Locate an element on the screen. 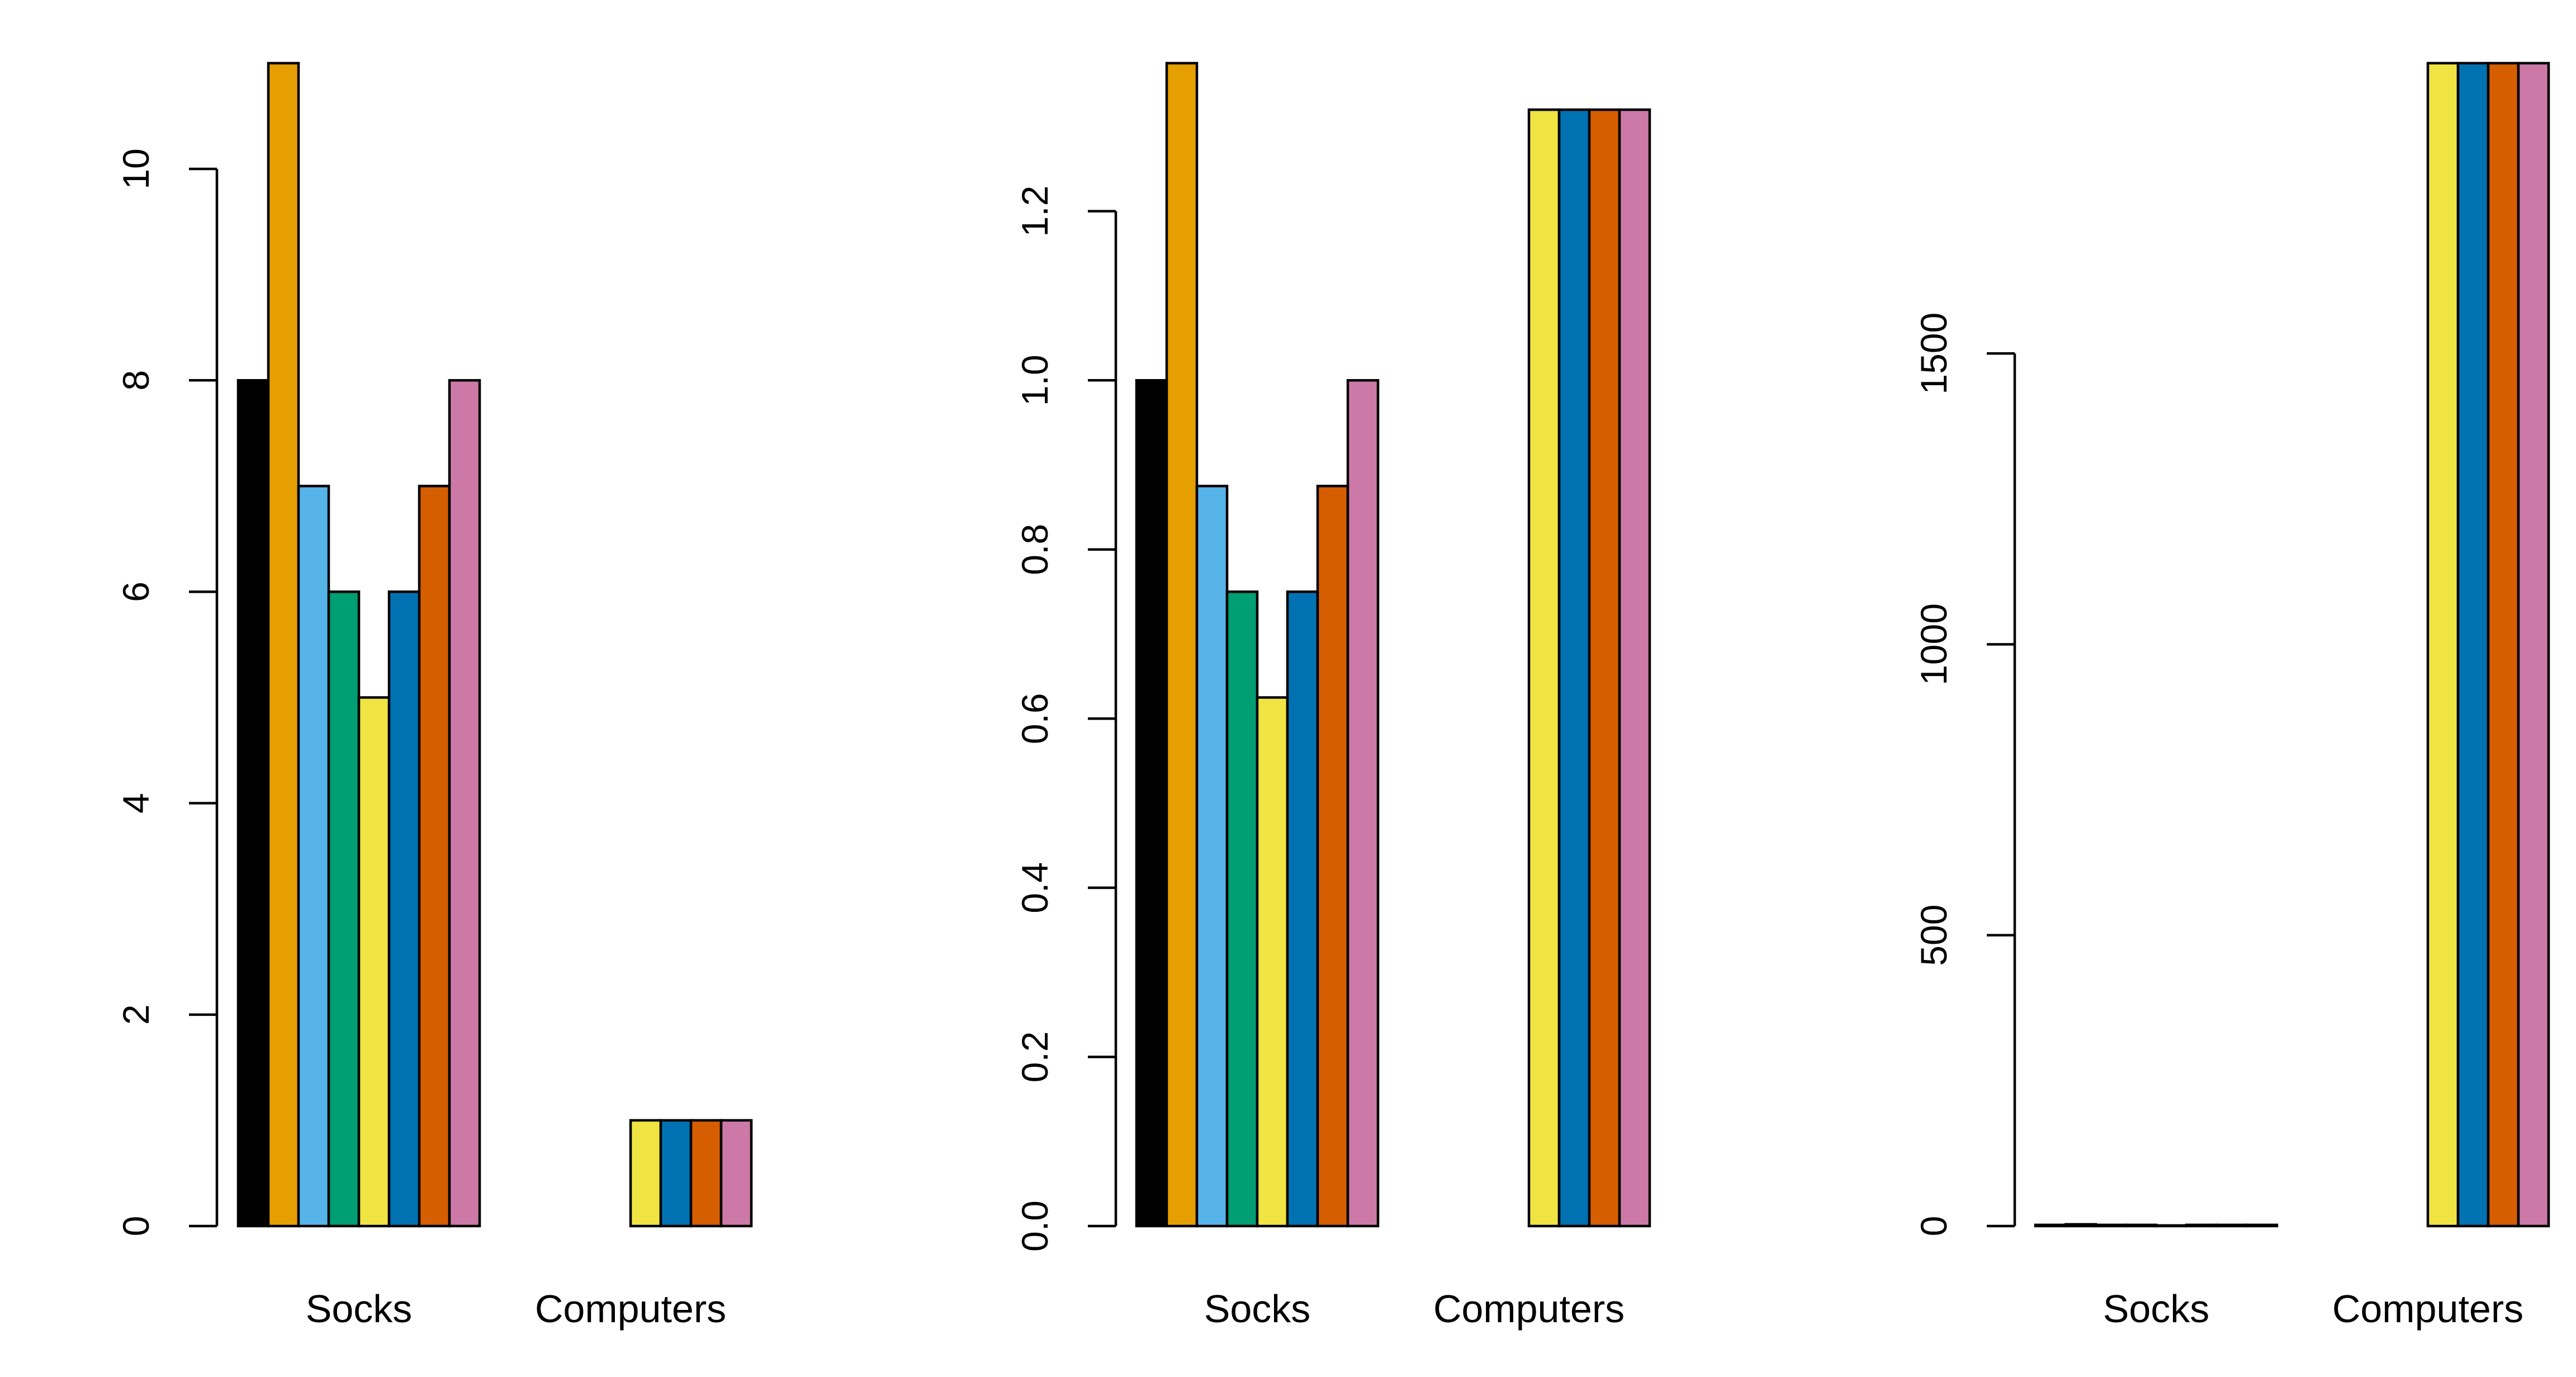 The image size is (2576, 1377). y-tick-label: 4 is located at coordinates (136, 803).